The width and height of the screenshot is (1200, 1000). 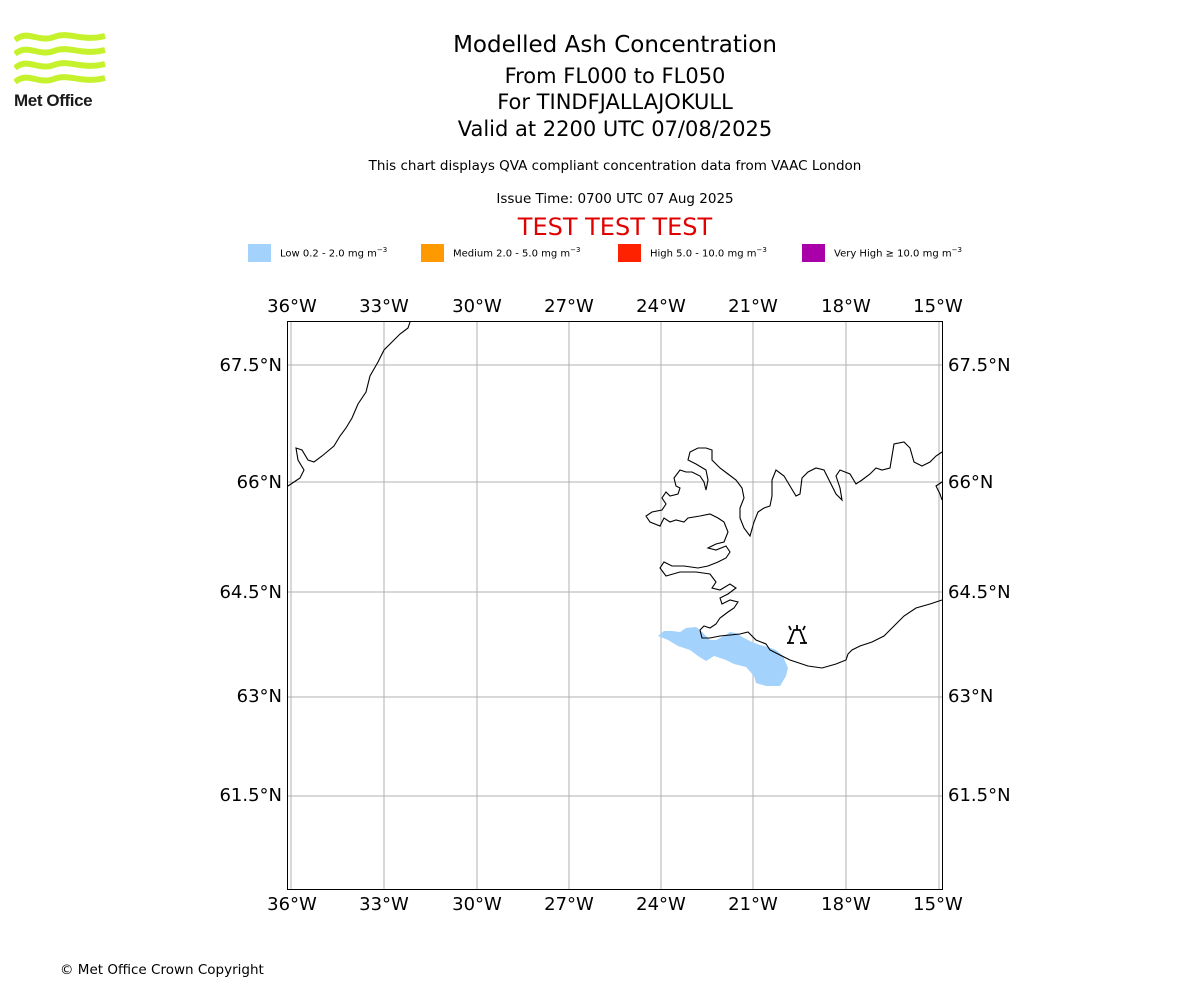 I want to click on ash-area-low, so click(x=723, y=656).